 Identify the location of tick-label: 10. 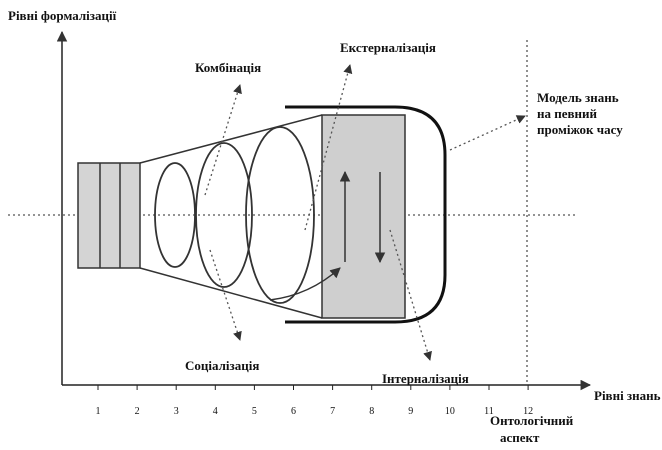
(450, 411).